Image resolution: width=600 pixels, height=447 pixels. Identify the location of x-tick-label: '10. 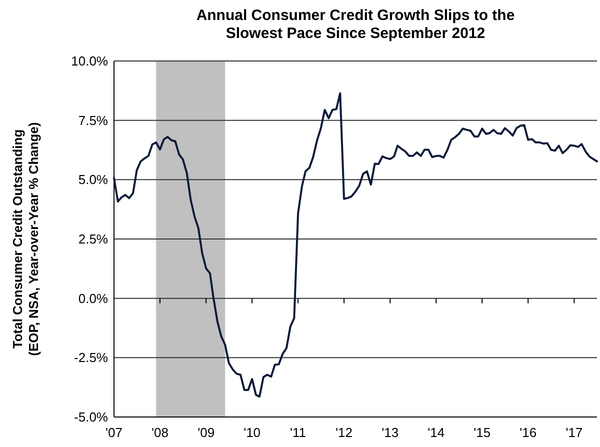
(252, 432).